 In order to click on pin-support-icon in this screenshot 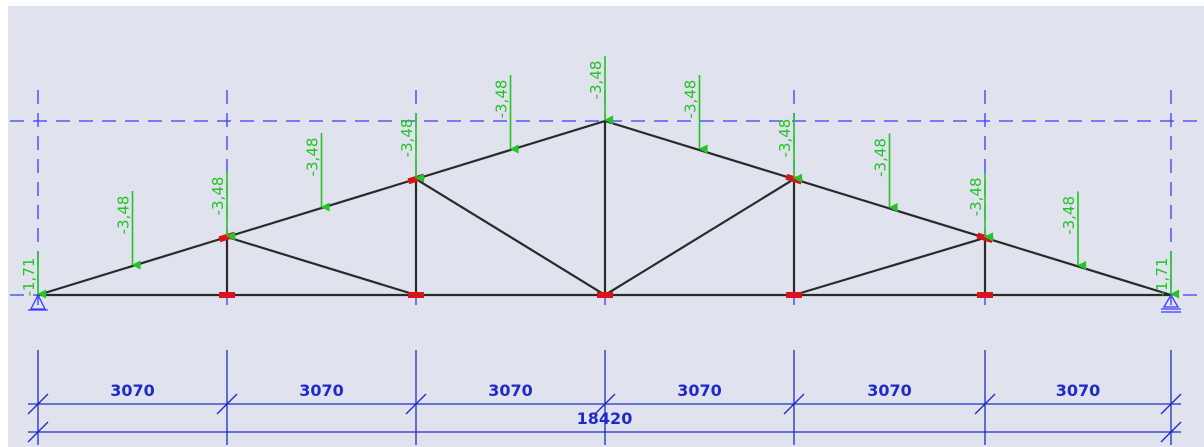, I will do `click(38, 302)`.